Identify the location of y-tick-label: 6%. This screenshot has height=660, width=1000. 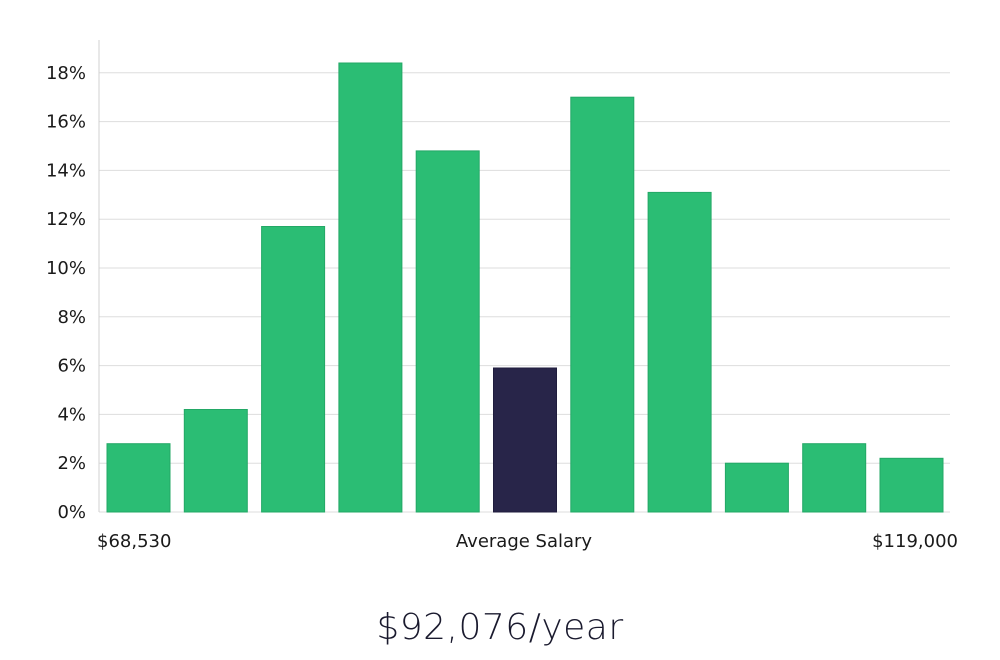
(71, 366).